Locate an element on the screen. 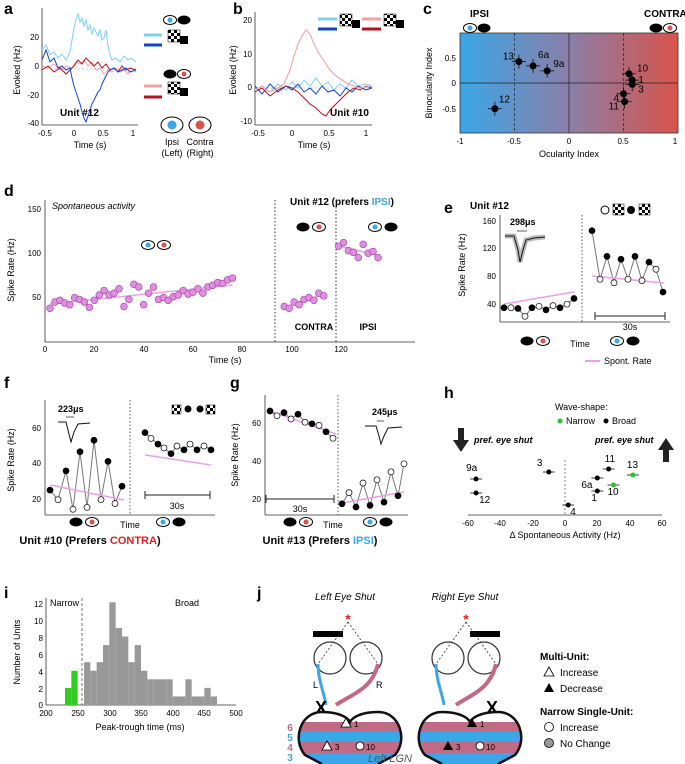 The height and width of the screenshot is (764, 685). c-point-label: 11 is located at coordinates (614, 107).